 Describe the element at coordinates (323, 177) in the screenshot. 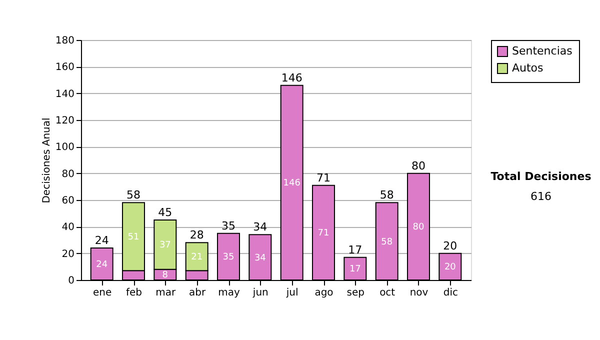

I see `total-label: 71` at that location.